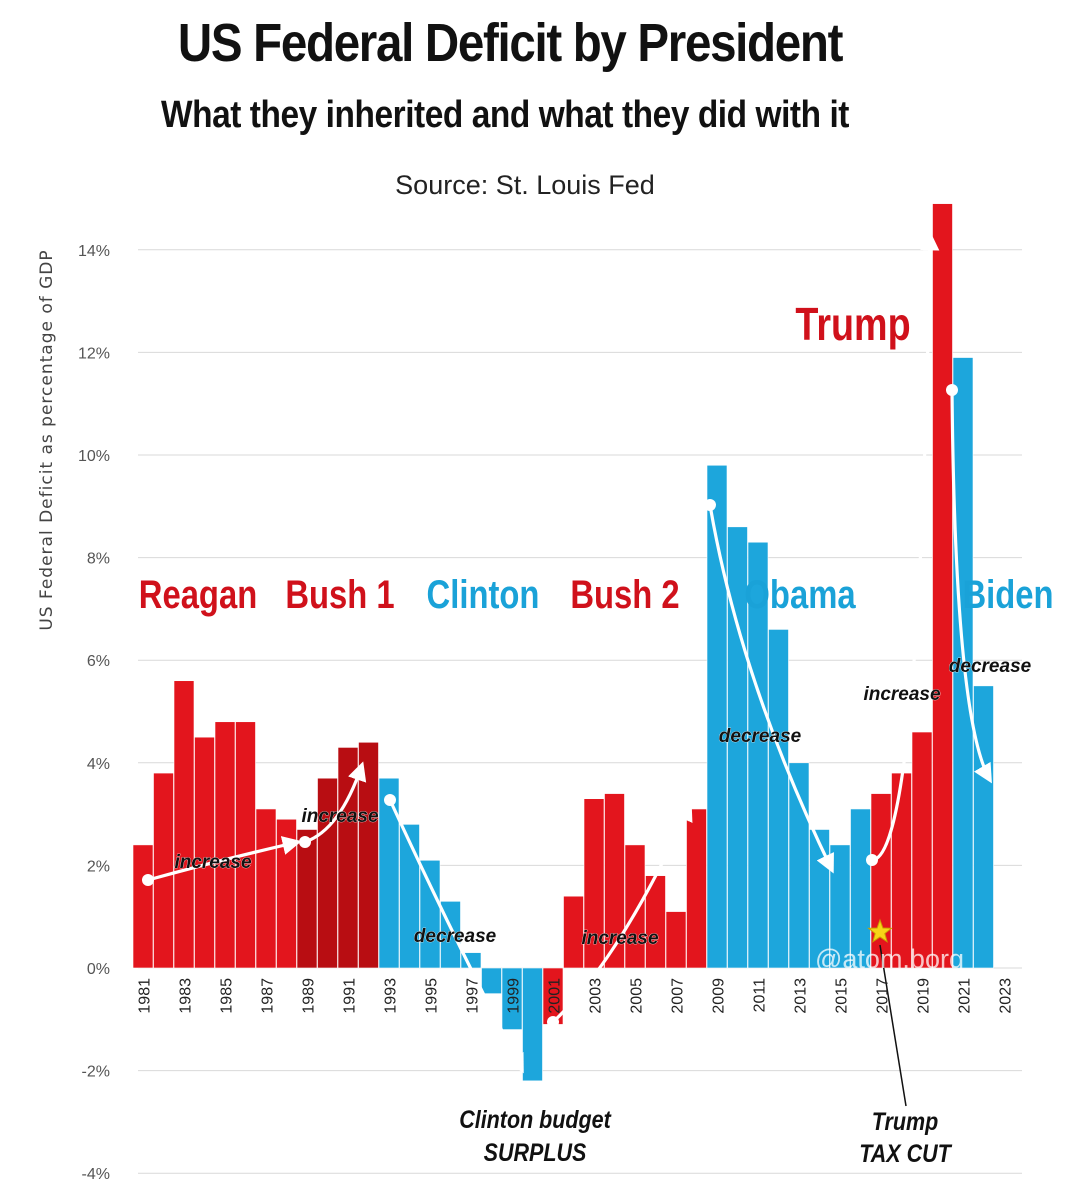 Image resolution: width=1080 pixels, height=1199 pixels. I want to click on x-tick-label: 1999, so click(513, 996).